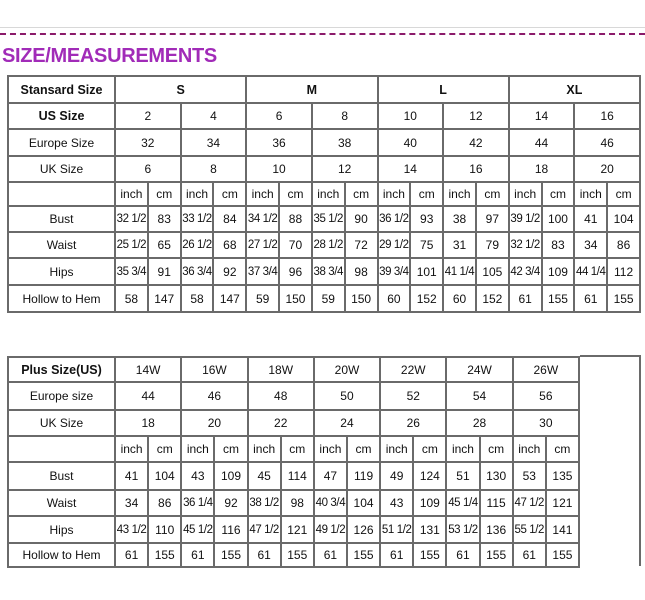 Image resolution: width=645 pixels, height=600 pixels. What do you see at coordinates (397, 529) in the screenshot?
I see `table-cell: 51 1/2` at bounding box center [397, 529].